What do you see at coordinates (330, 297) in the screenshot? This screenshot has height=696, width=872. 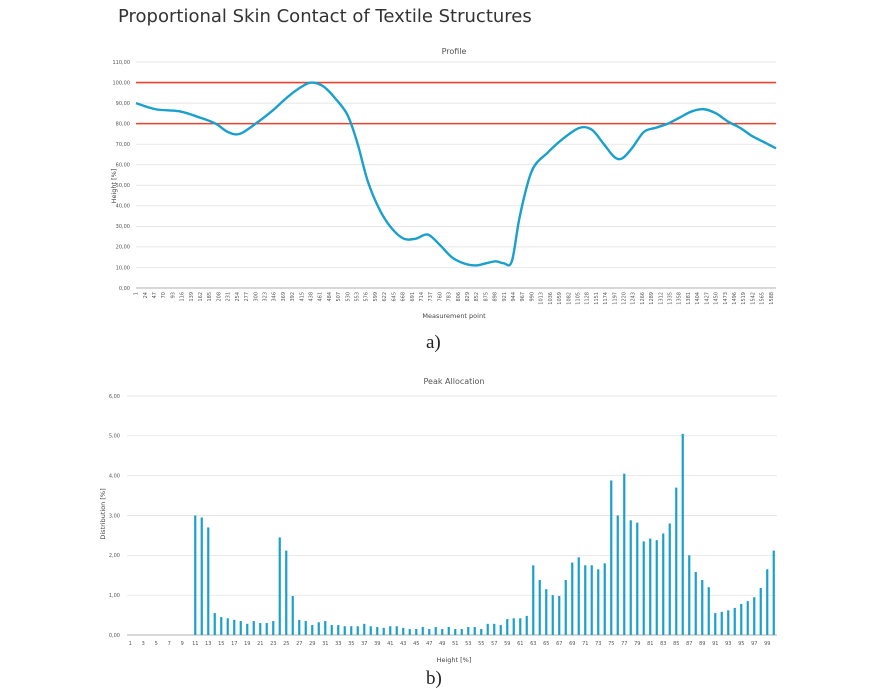 I see `x-tick-label: 484` at bounding box center [330, 297].